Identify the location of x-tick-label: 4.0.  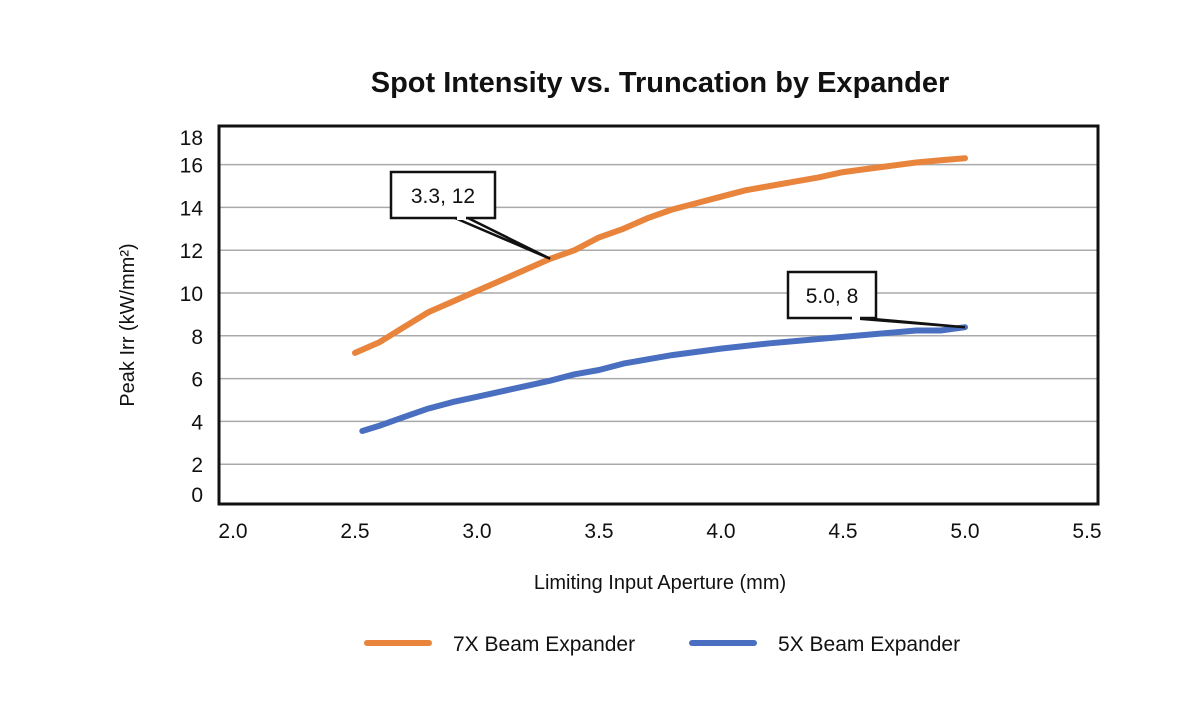
(720, 531).